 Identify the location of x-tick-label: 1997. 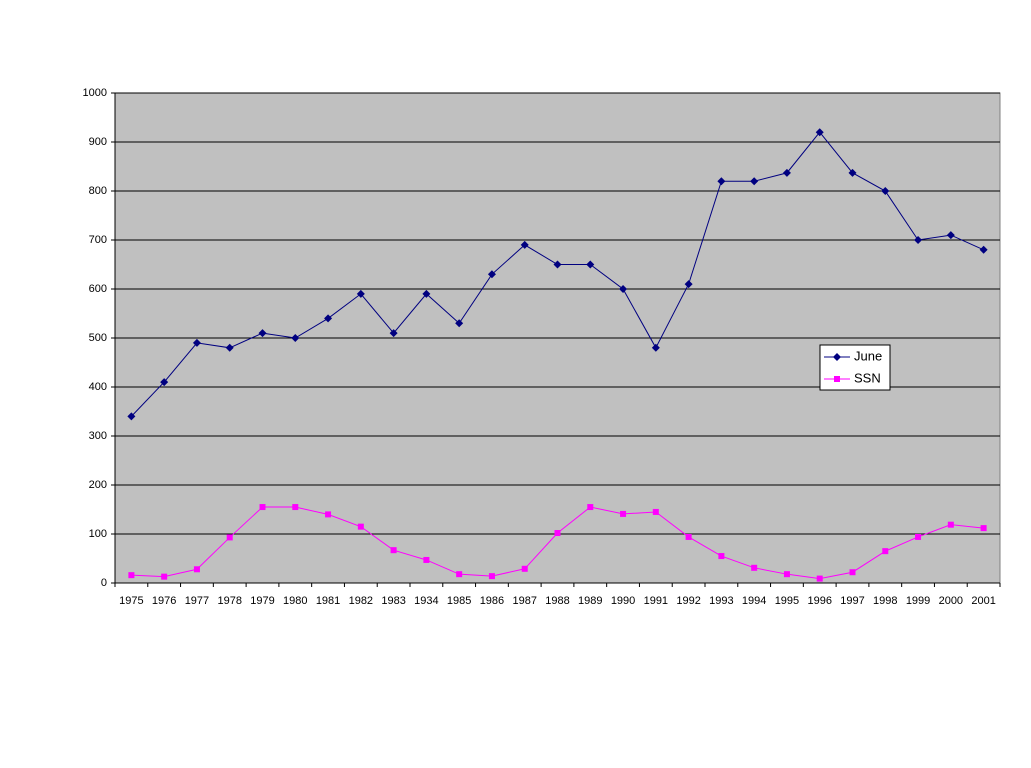
(852, 601).